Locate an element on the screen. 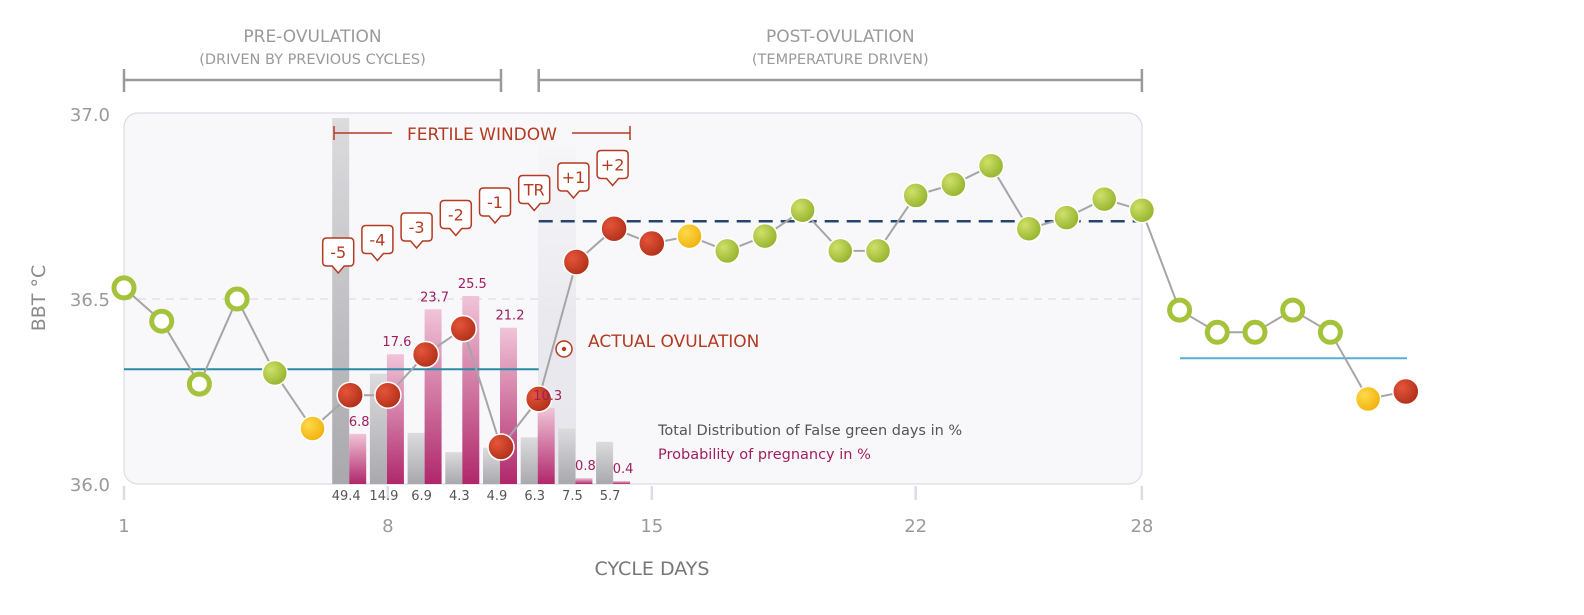 The image size is (1584, 615). pregnancy-bar-label: 0.4 is located at coordinates (623, 469).